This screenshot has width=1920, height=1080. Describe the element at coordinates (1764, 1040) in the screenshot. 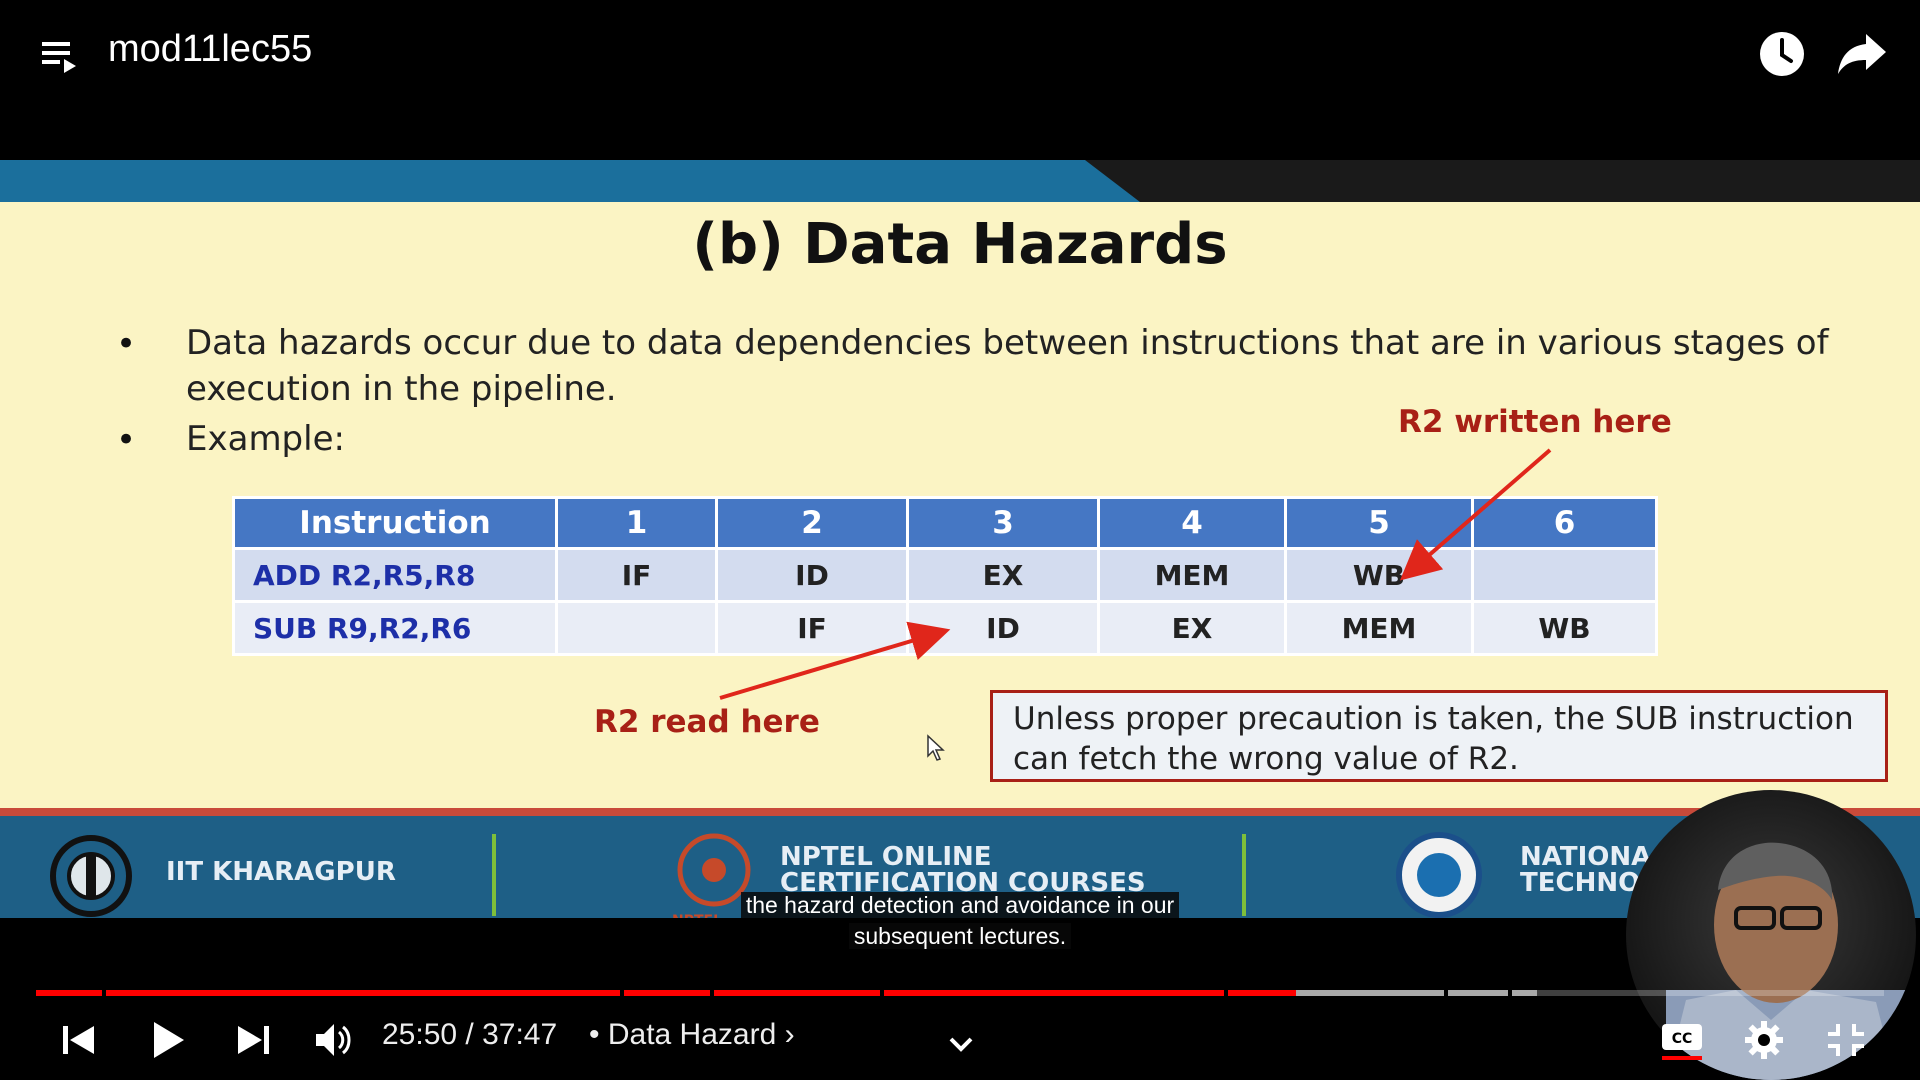

I see `settings-gear-icon` at that location.